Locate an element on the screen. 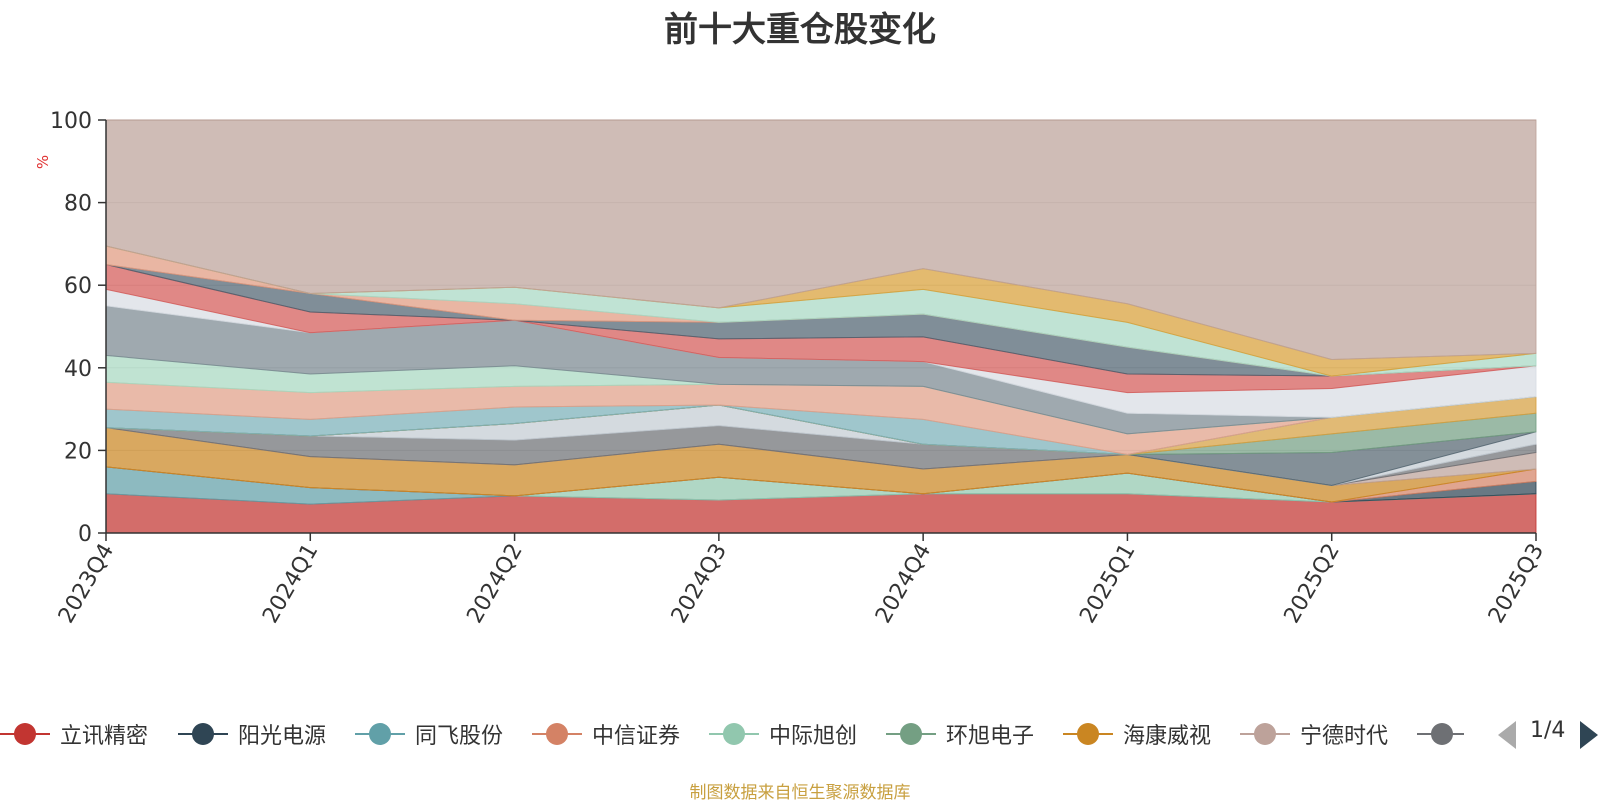 This screenshot has width=1600, height=803. chart-title: 前十大重仓股变化 is located at coordinates (800, 30).